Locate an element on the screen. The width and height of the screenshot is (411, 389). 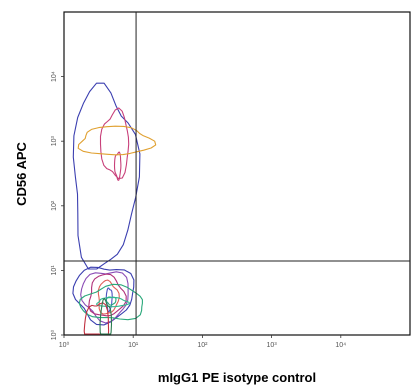
y-tick-label: 10⁰ is located at coordinates (54, 335).